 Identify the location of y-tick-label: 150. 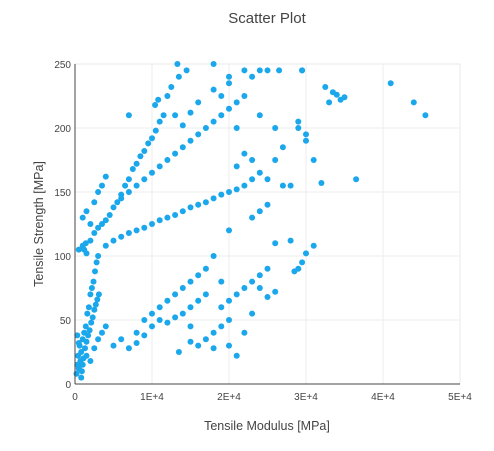
(62, 193).